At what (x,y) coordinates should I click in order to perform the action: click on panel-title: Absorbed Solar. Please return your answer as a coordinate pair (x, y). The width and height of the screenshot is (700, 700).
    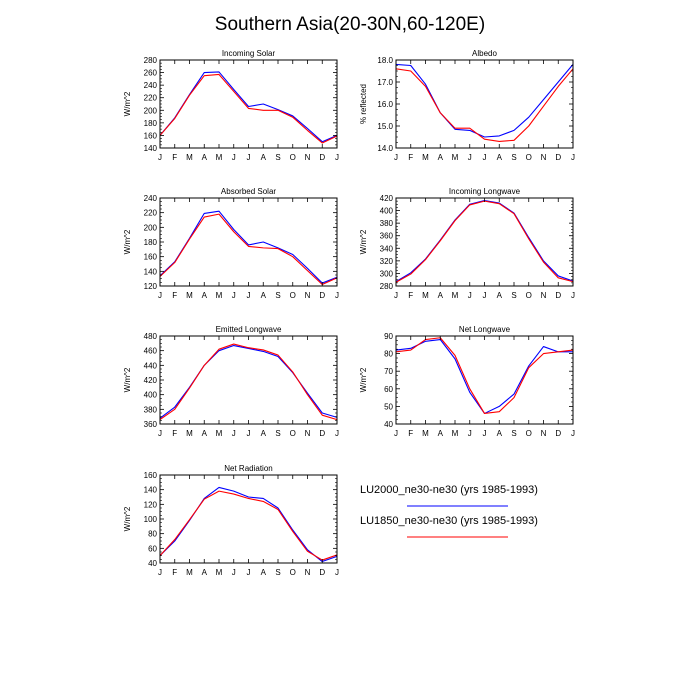
    Looking at the image, I should click on (248, 191).